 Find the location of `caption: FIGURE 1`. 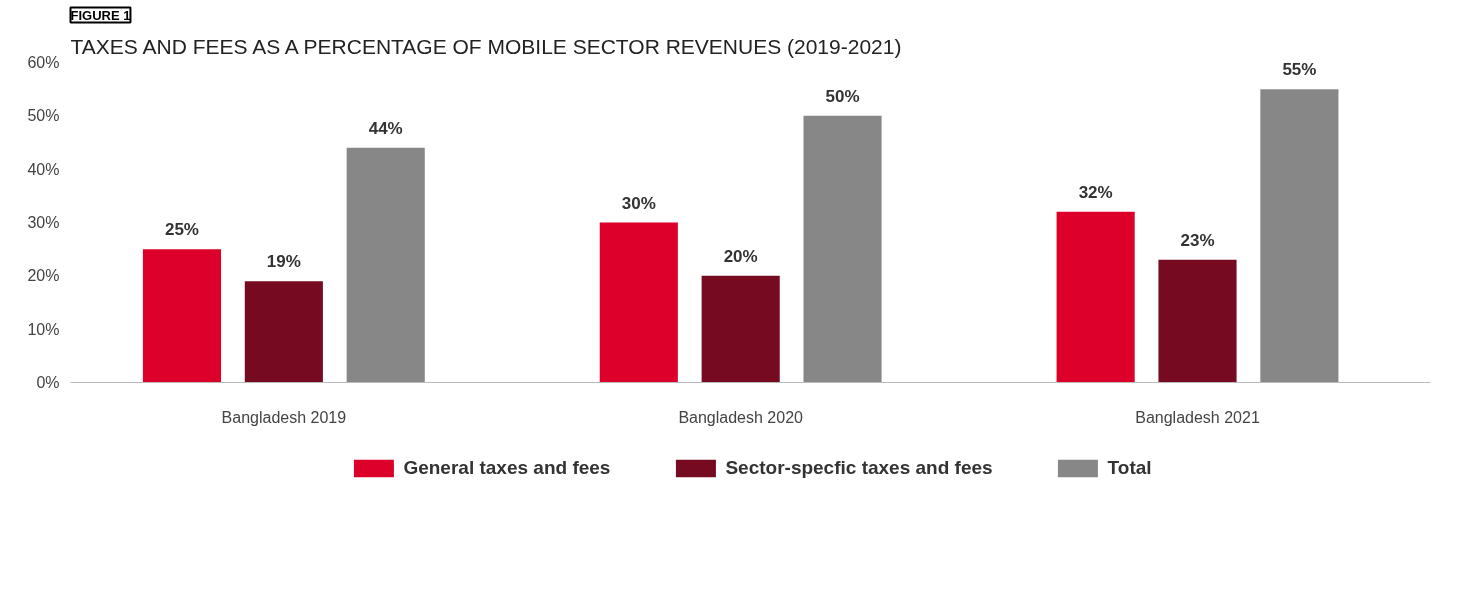

caption: FIGURE 1 is located at coordinates (100, 15).